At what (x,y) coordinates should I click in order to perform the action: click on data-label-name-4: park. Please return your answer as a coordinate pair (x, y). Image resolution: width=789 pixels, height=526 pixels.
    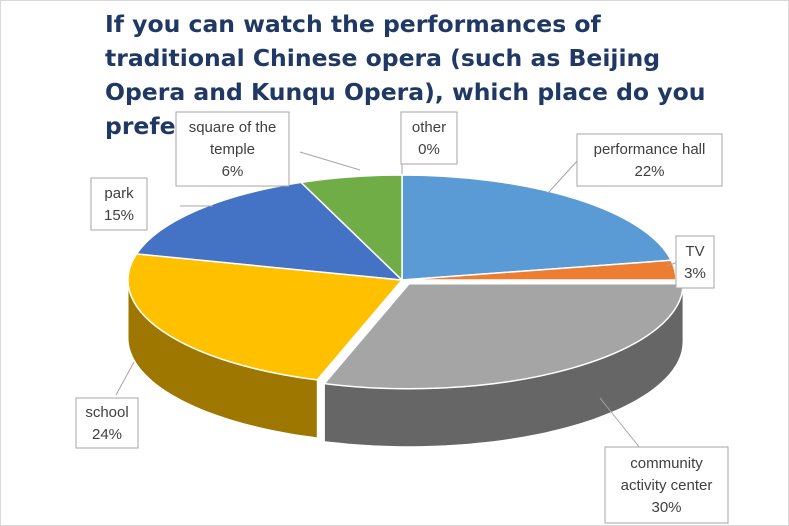
    Looking at the image, I should click on (119, 193).